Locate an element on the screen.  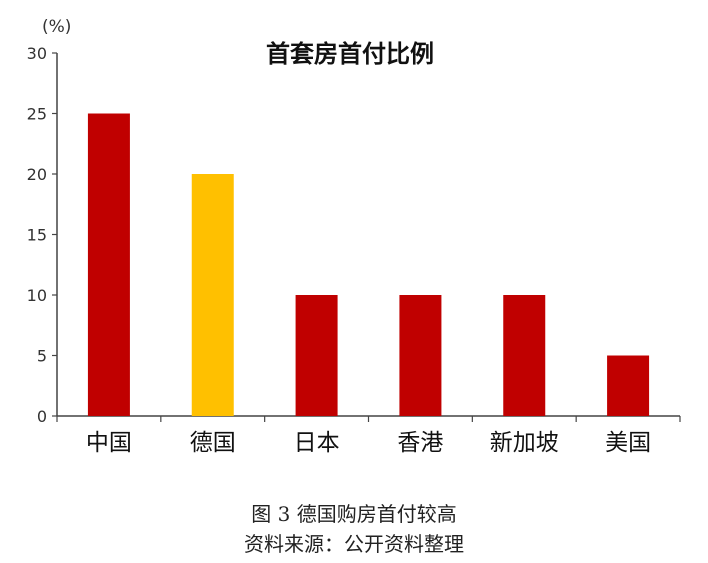
y-tick-label: 15 is located at coordinates (37, 235).